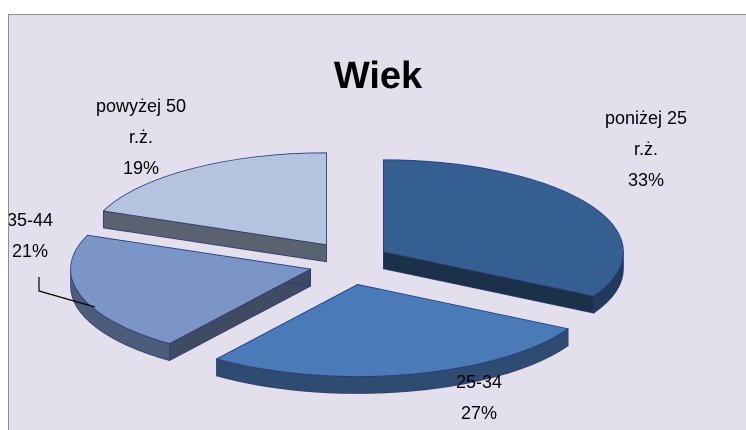 This screenshot has width=746, height=430. What do you see at coordinates (646, 180) in the screenshot?
I see `slice-value-under-25: 33%` at bounding box center [646, 180].